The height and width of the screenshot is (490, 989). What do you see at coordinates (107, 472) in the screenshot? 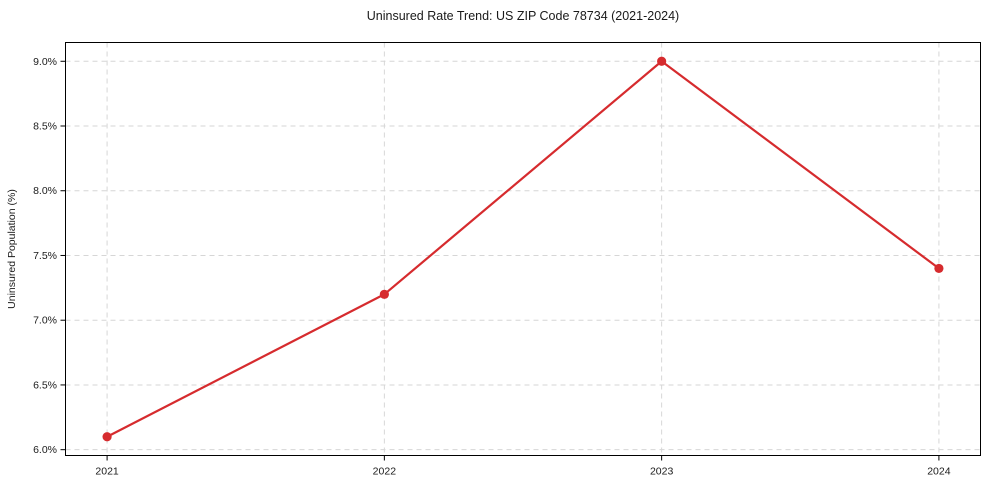
I see `x-tick-label: 2021` at bounding box center [107, 472].